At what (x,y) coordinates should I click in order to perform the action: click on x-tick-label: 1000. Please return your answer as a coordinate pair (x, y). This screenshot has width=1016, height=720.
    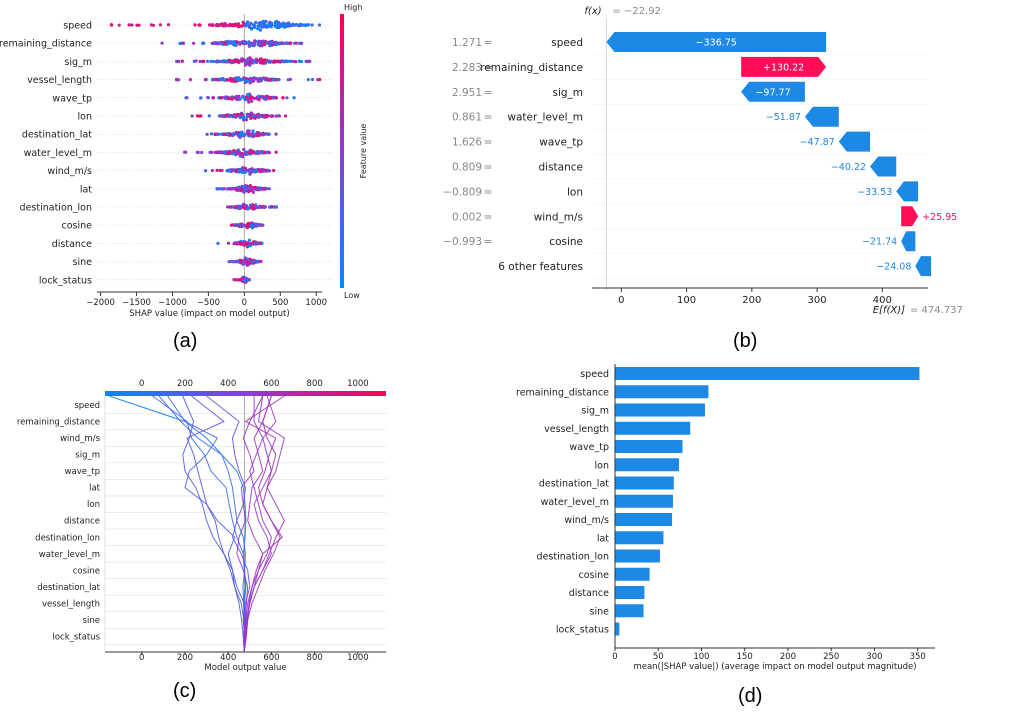
    Looking at the image, I should click on (316, 303).